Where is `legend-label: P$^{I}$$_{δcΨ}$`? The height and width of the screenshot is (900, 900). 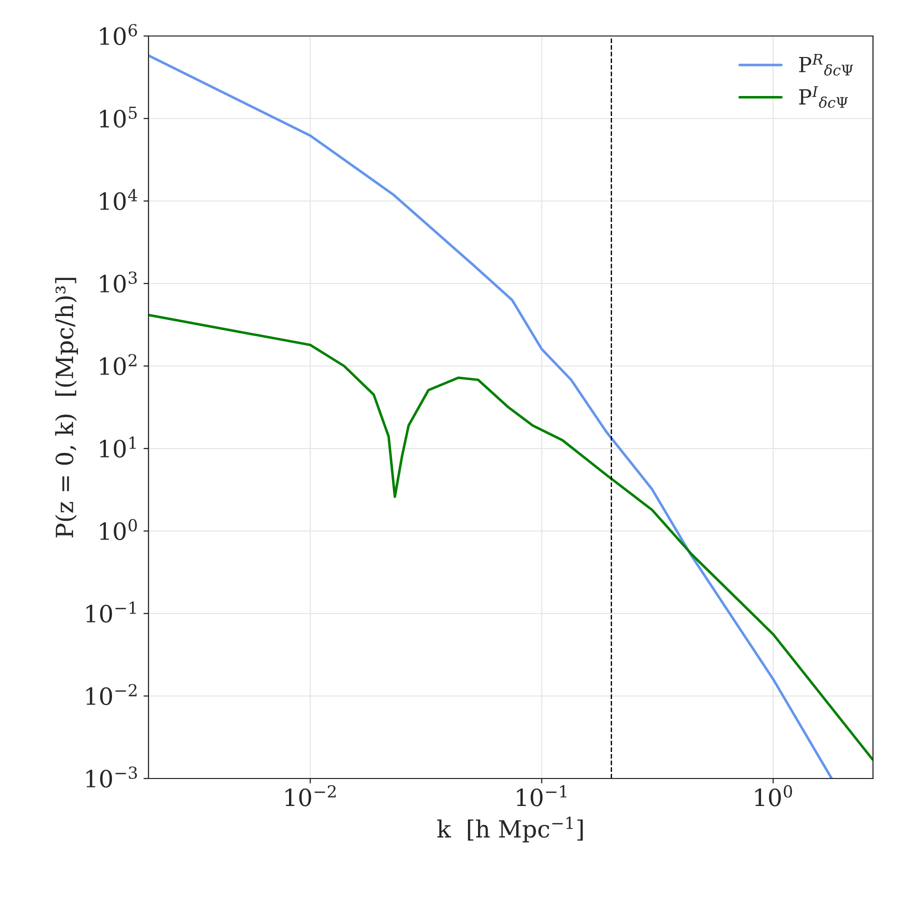
legend-label: P$^{I}$$_{δcΨ}$ is located at coordinates (823, 97).